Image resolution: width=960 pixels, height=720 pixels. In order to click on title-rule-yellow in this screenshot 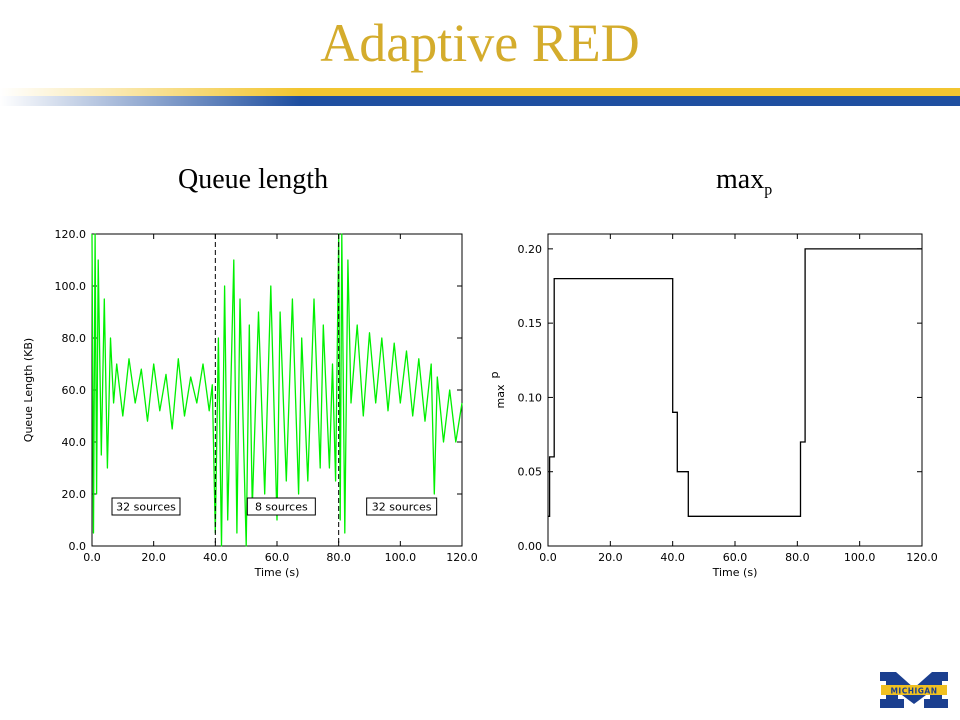, I will do `click(480, 92)`.